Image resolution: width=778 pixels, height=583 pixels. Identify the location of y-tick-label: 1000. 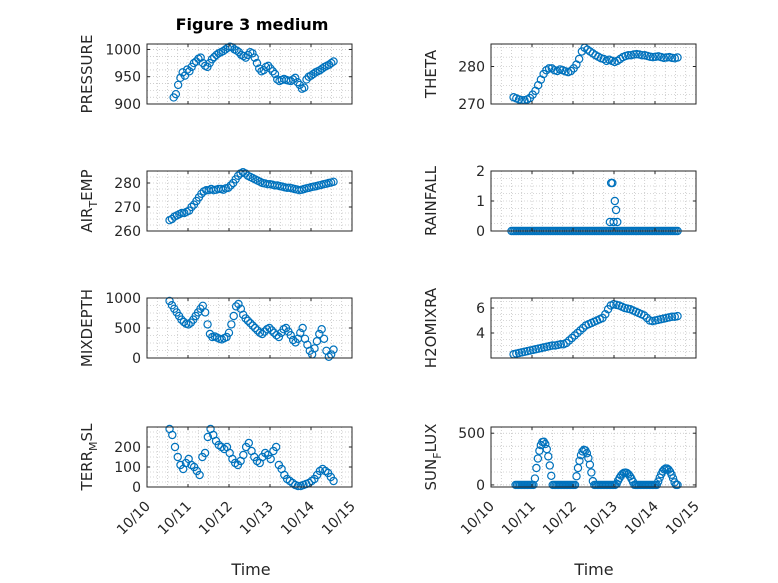
(123, 299).